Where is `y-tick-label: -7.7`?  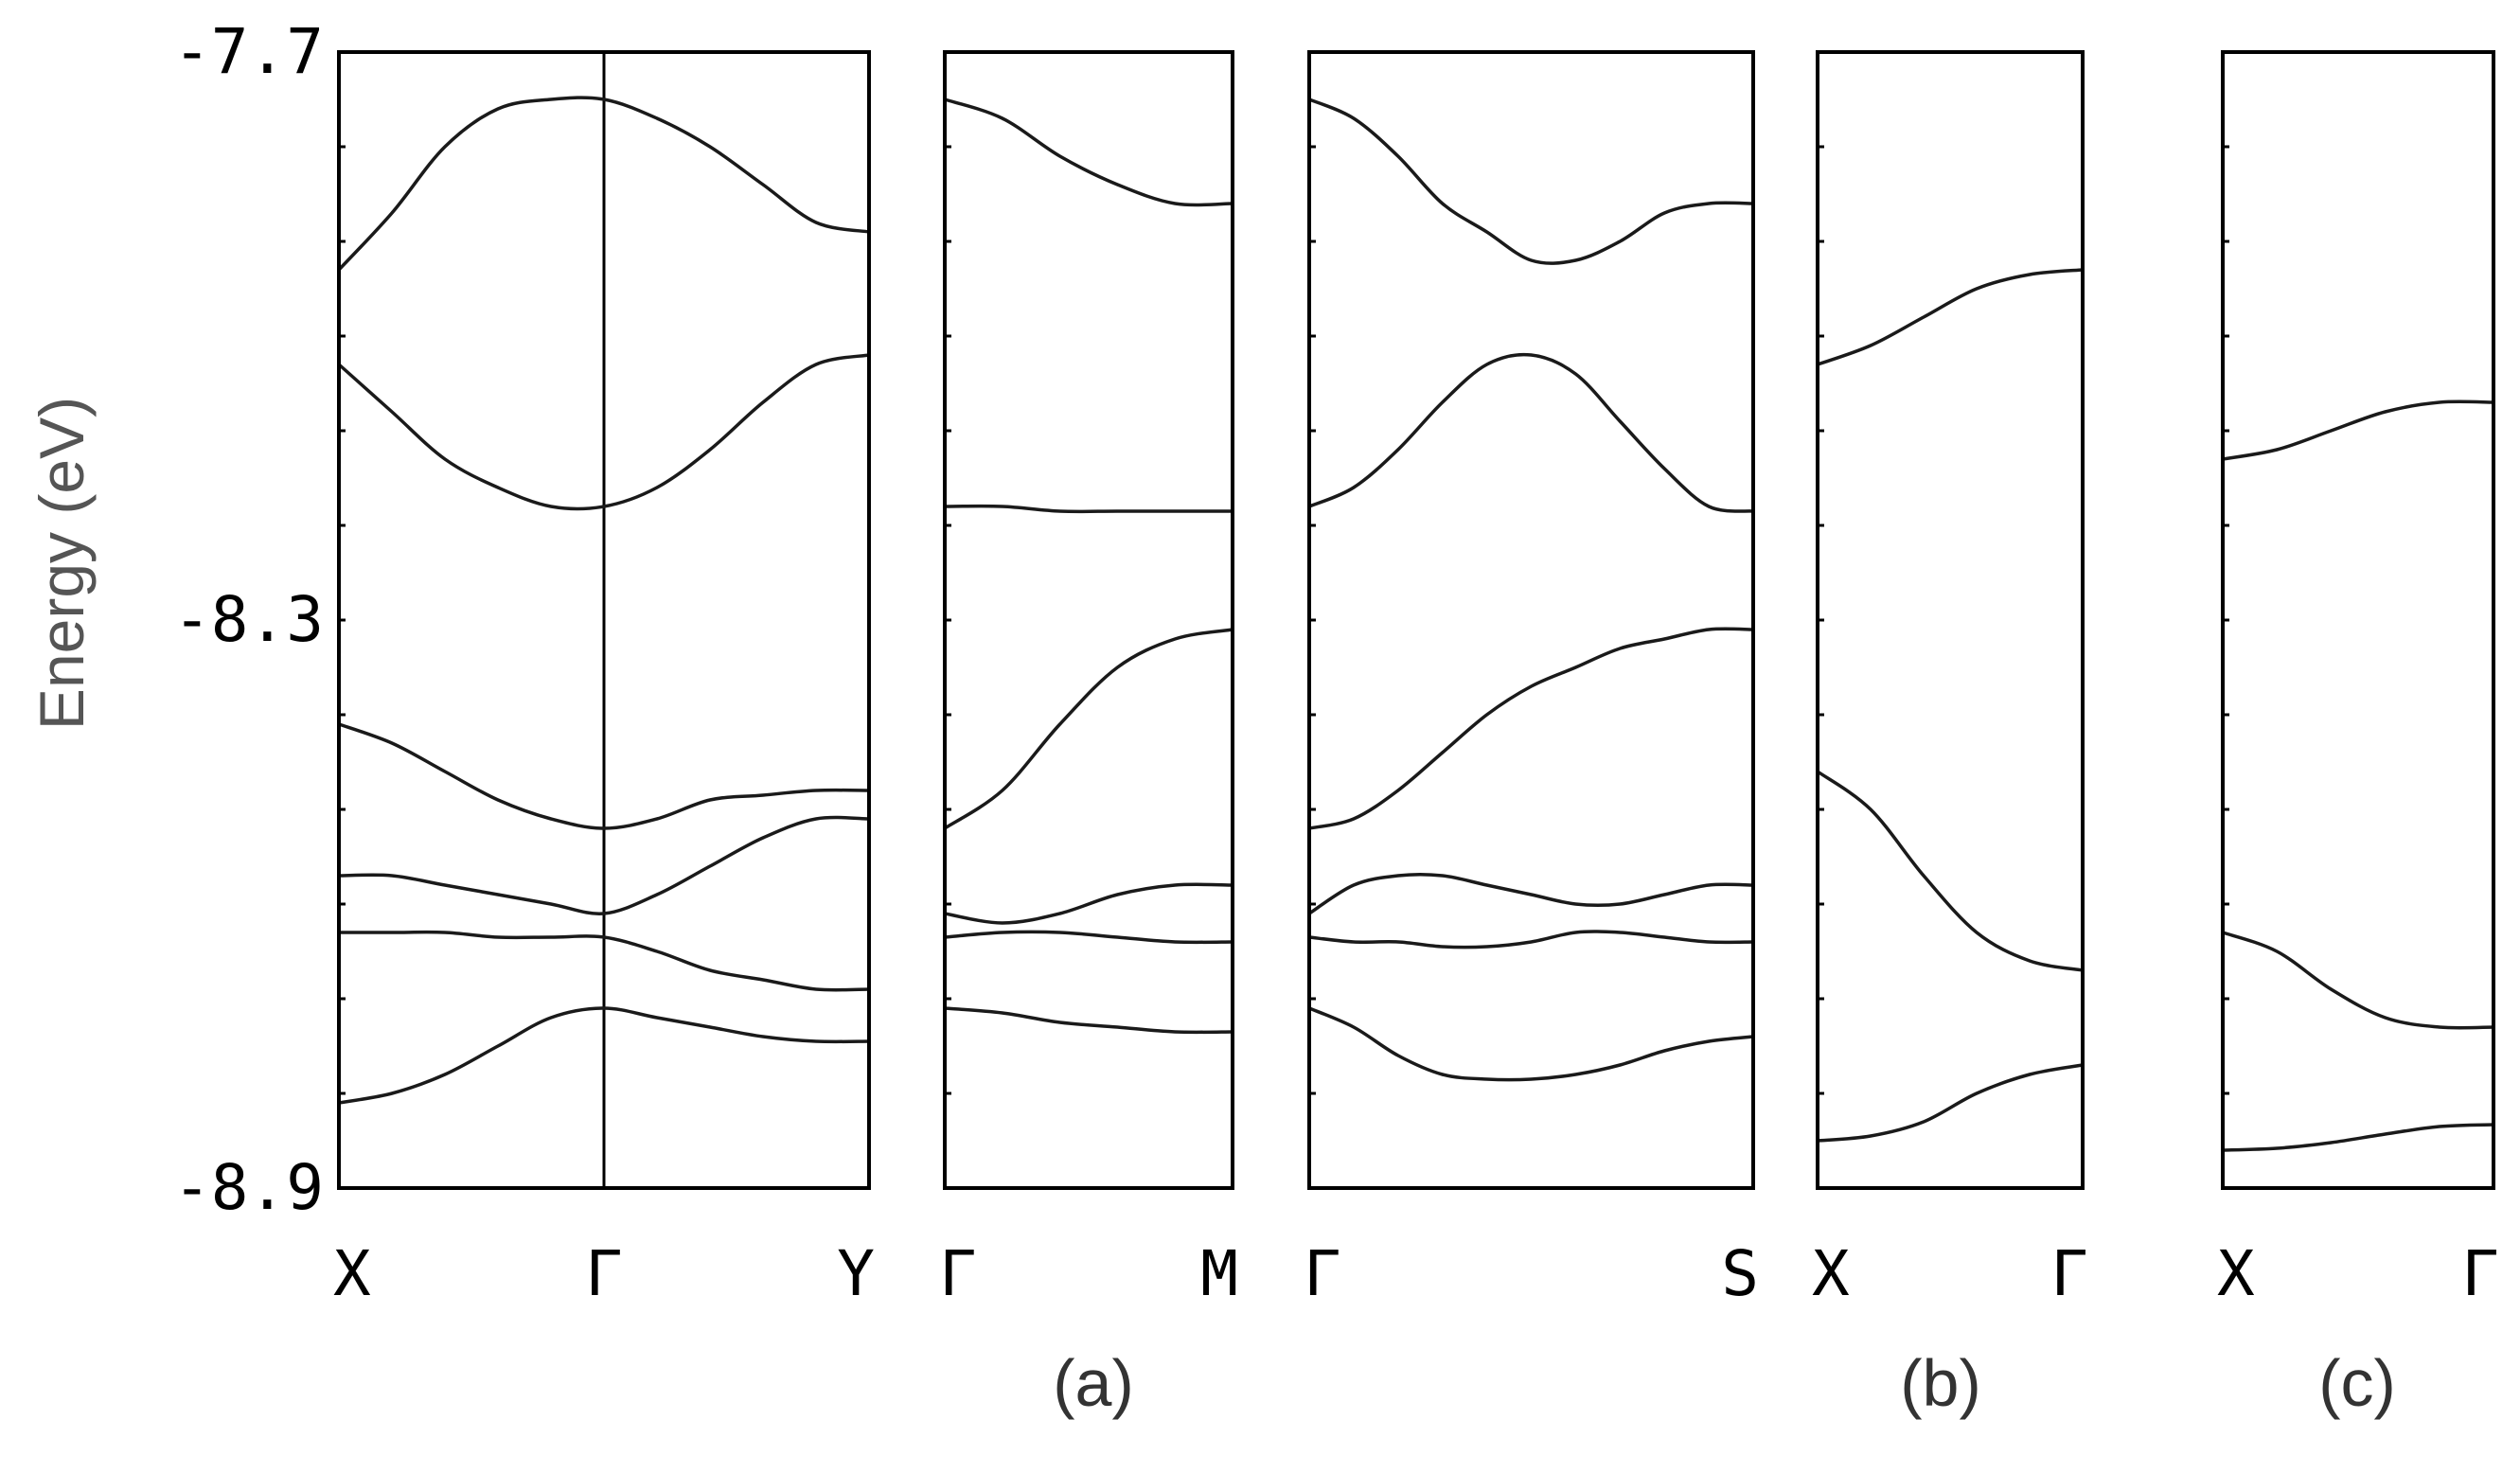 y-tick-label: -7.7 is located at coordinates (249, 51).